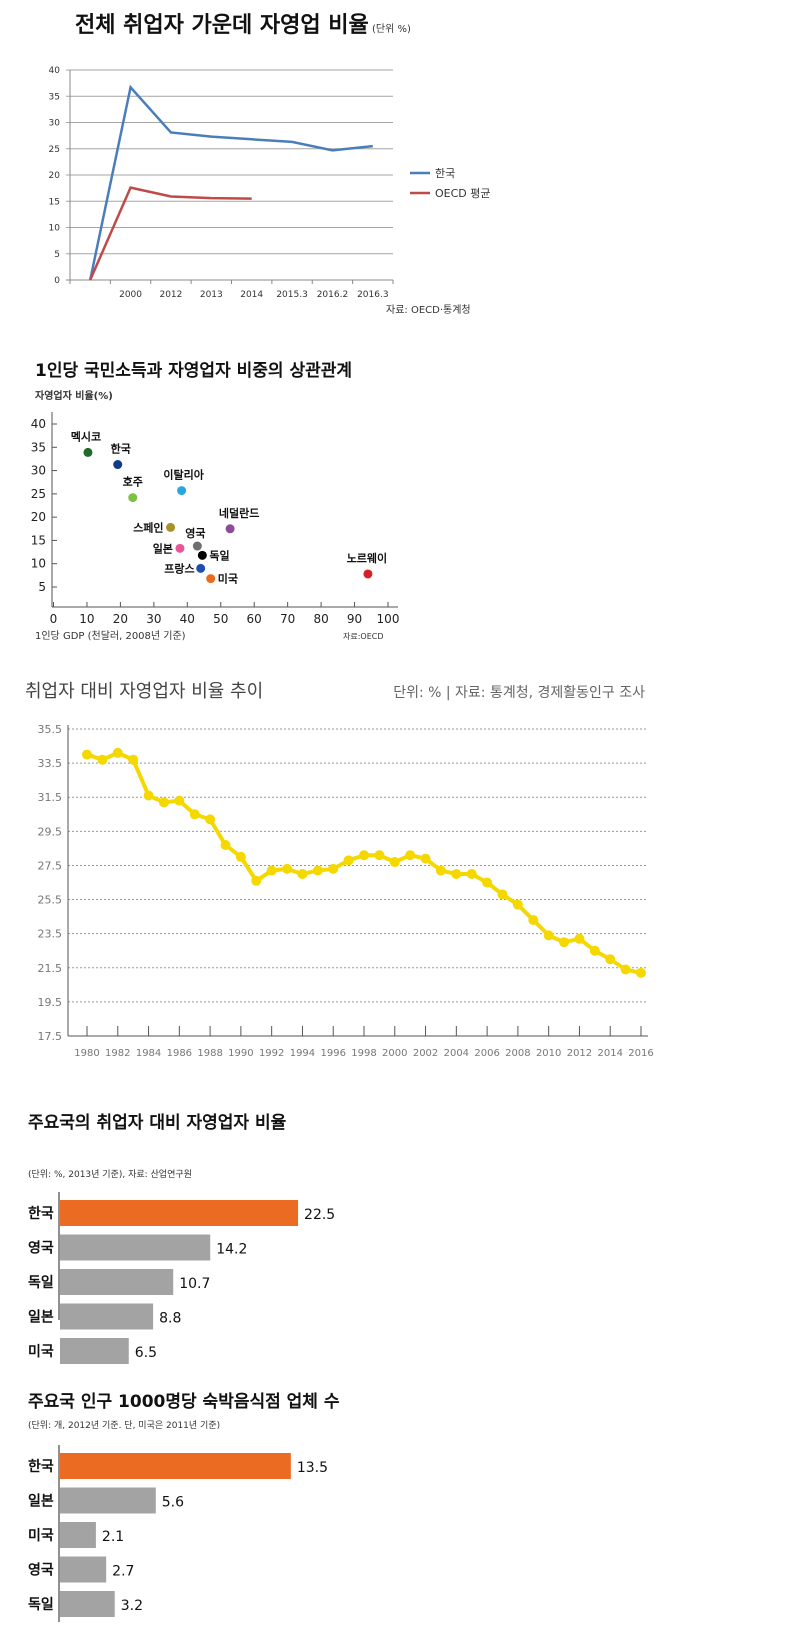 The height and width of the screenshot is (1629, 793). I want to click on x-tick-label: 1988, so click(209, 1053).